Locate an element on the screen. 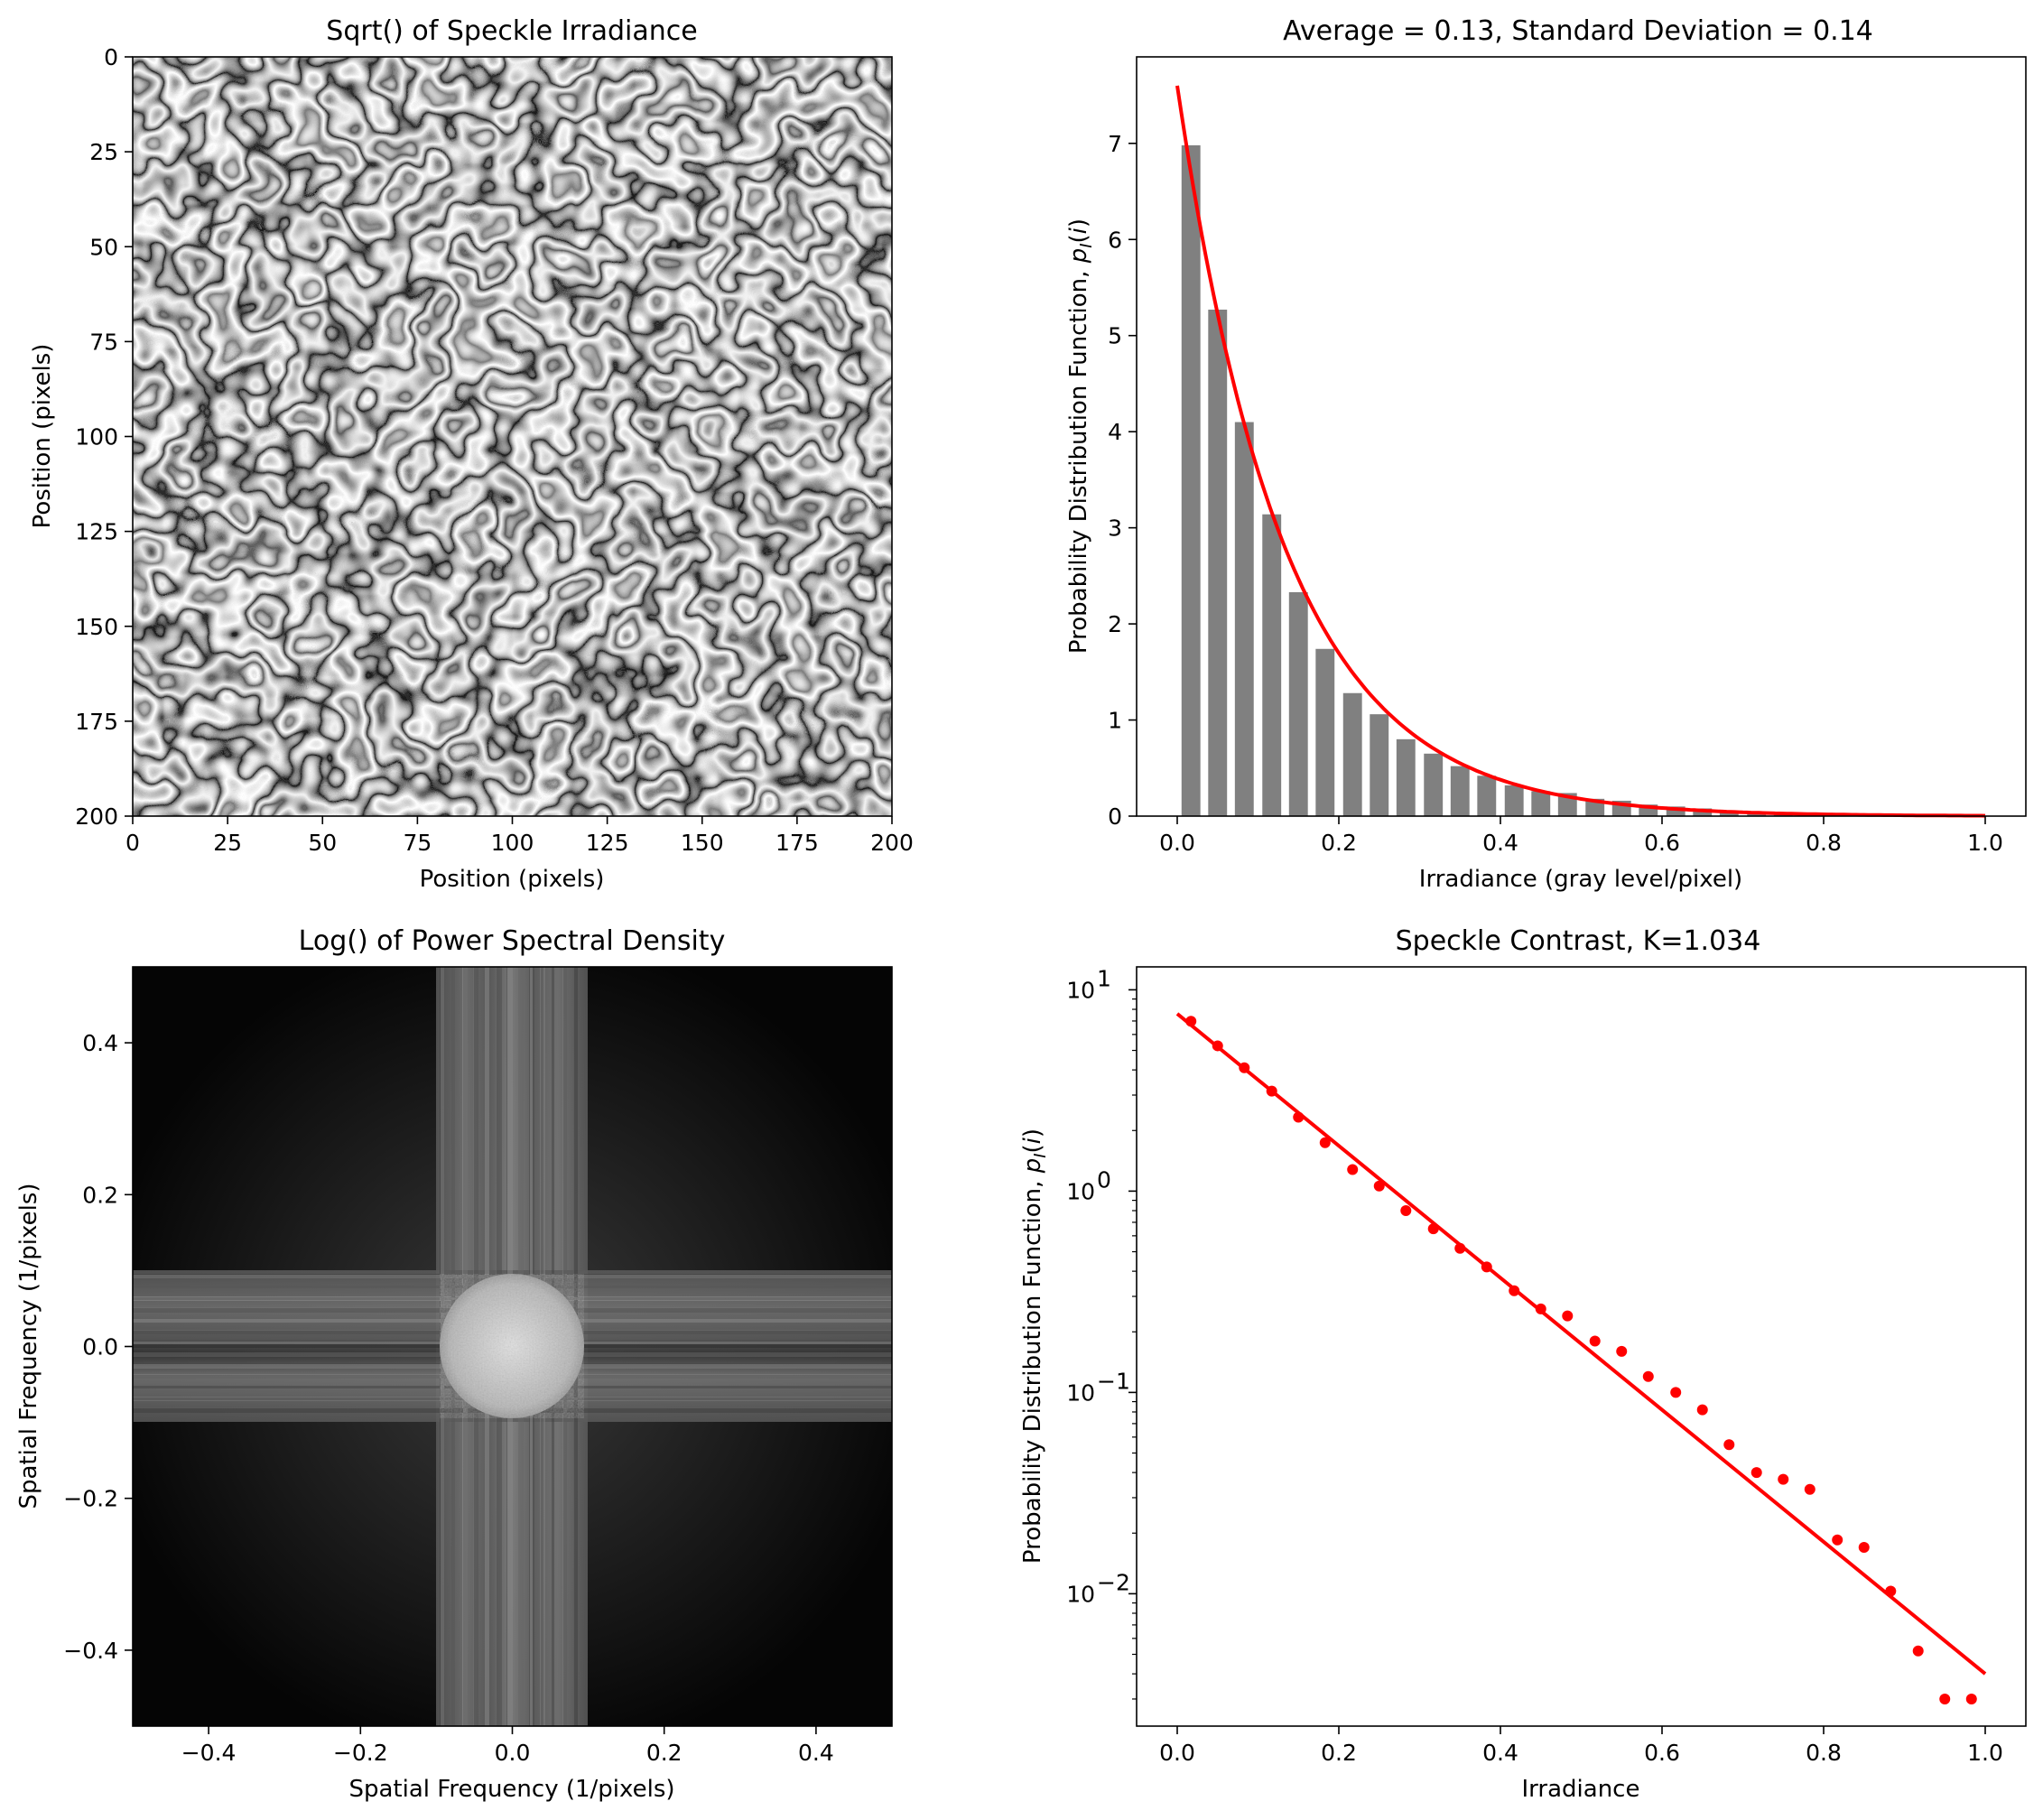  panel1-xlabel: Position (pixels) is located at coordinates (512, 879).